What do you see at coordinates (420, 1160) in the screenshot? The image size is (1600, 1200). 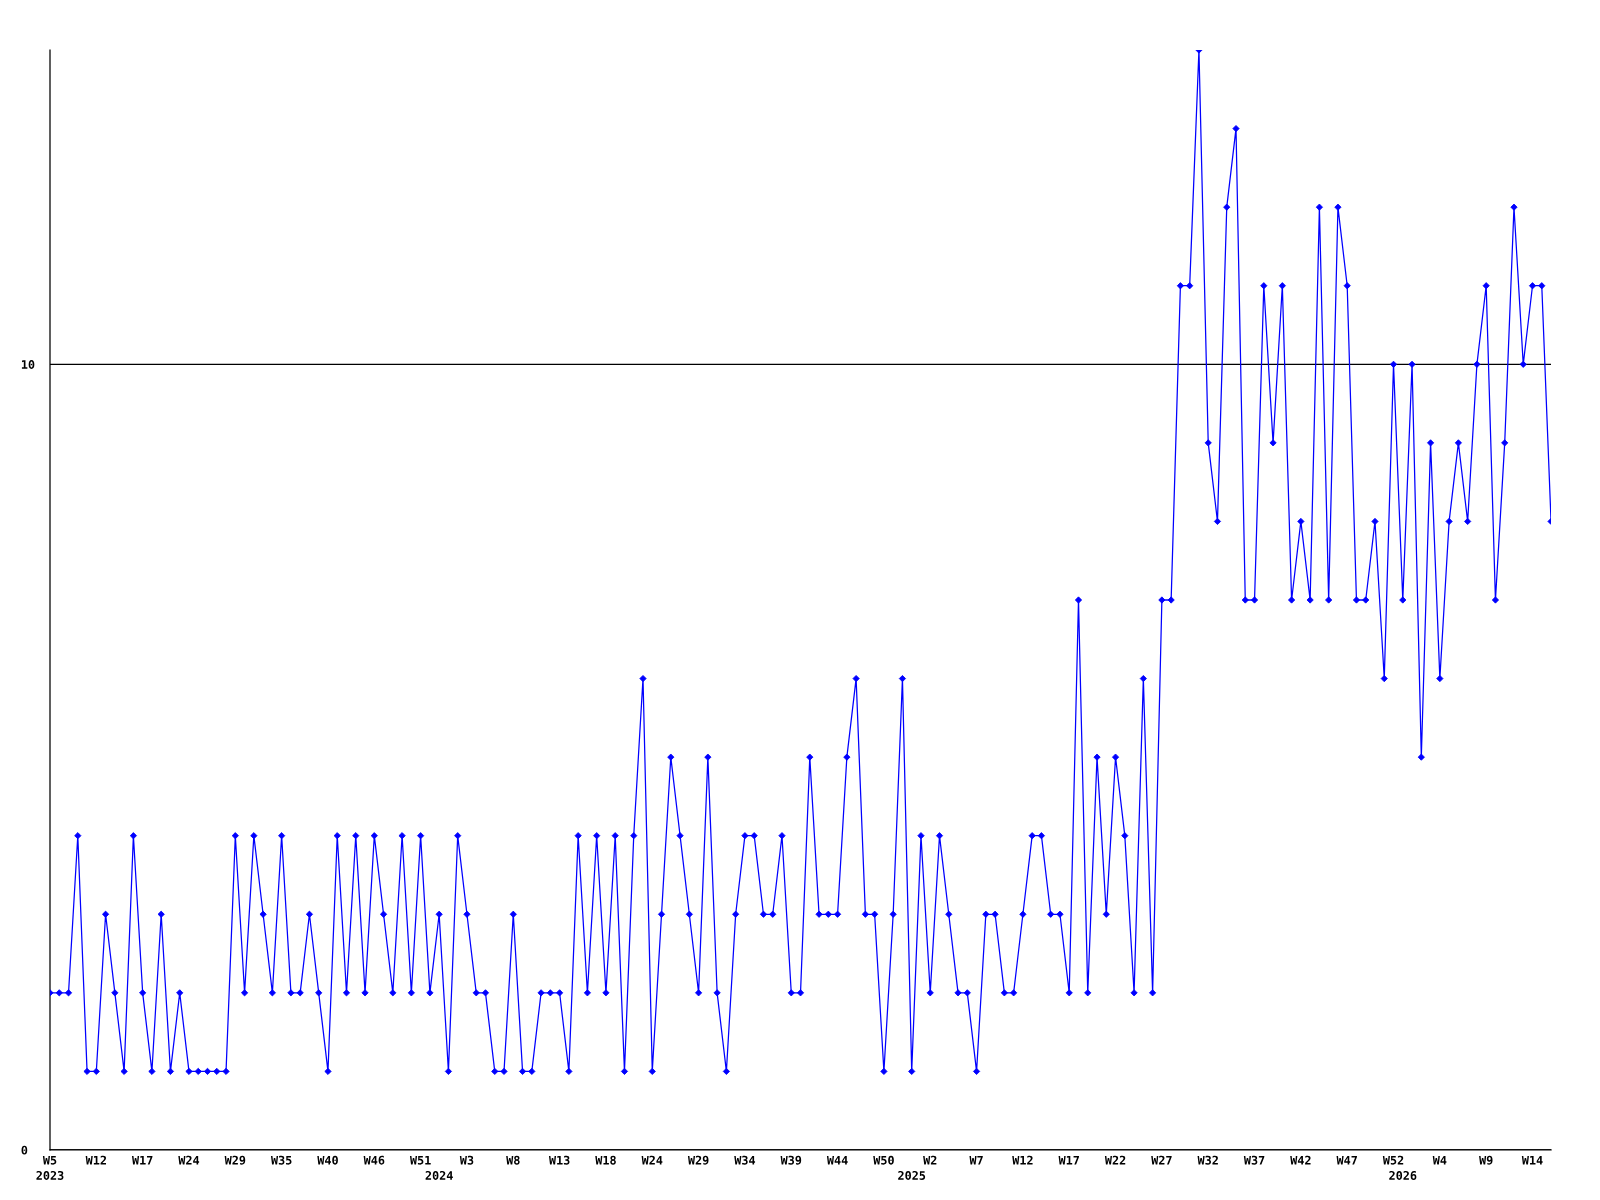 I see `x-tick-label: W51` at bounding box center [420, 1160].